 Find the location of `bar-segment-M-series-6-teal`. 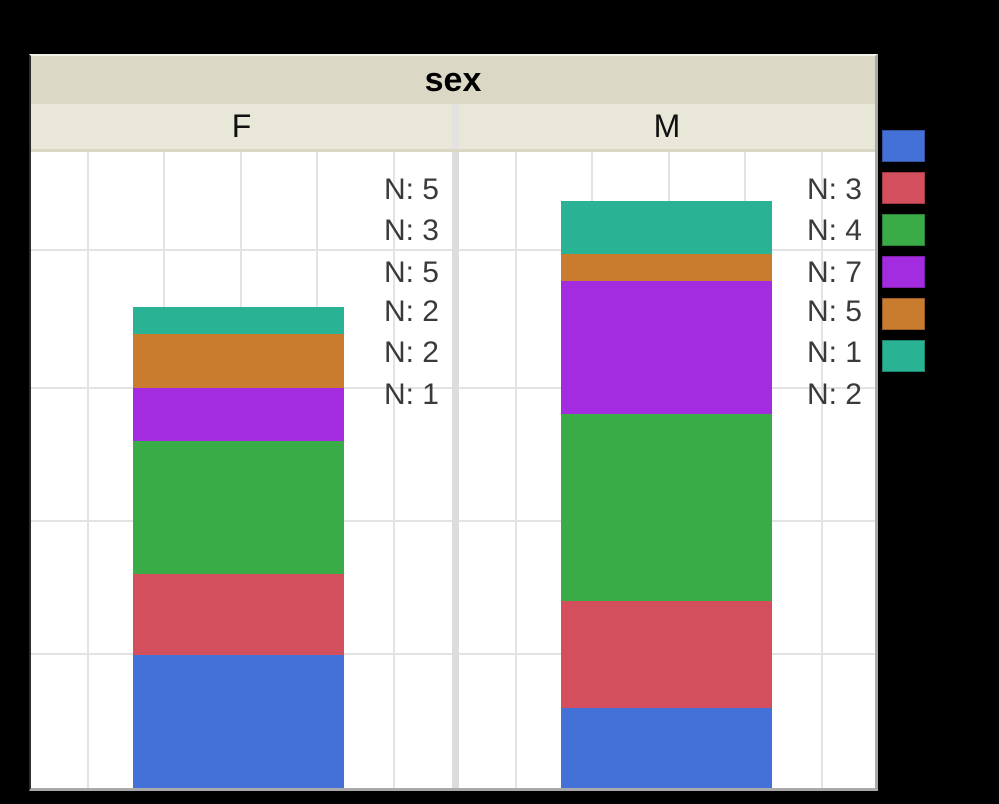

bar-segment-M-series-6-teal is located at coordinates (666, 227).